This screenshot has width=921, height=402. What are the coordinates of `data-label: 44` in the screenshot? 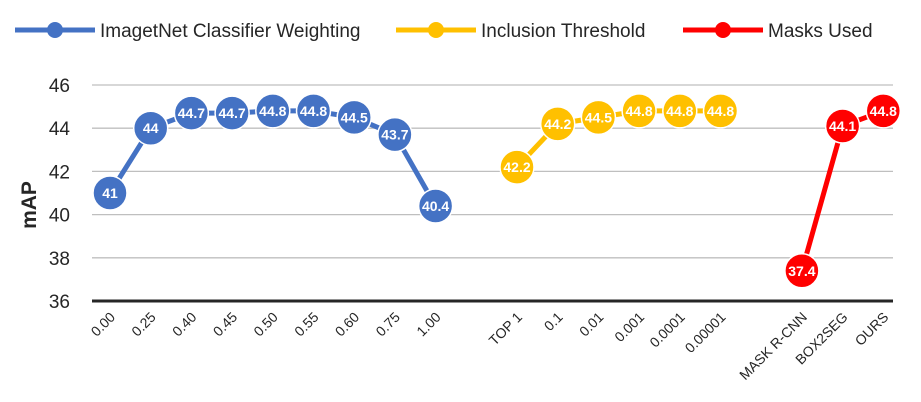 It's located at (151, 128).